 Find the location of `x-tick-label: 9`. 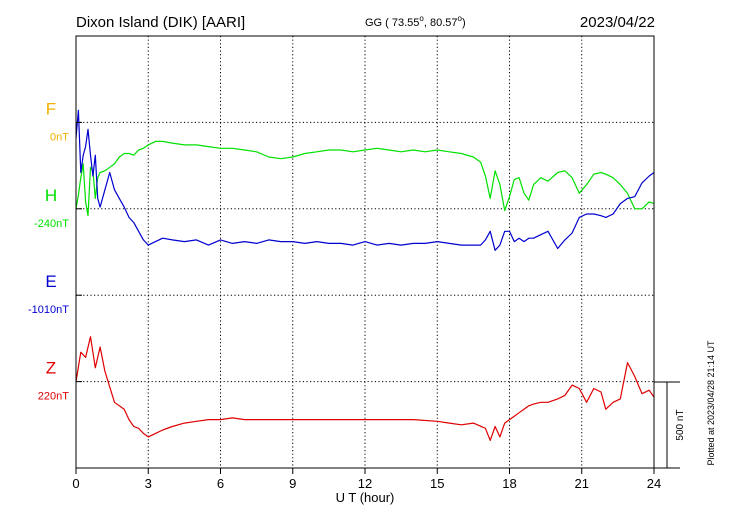

x-tick-label: 9 is located at coordinates (292, 483).